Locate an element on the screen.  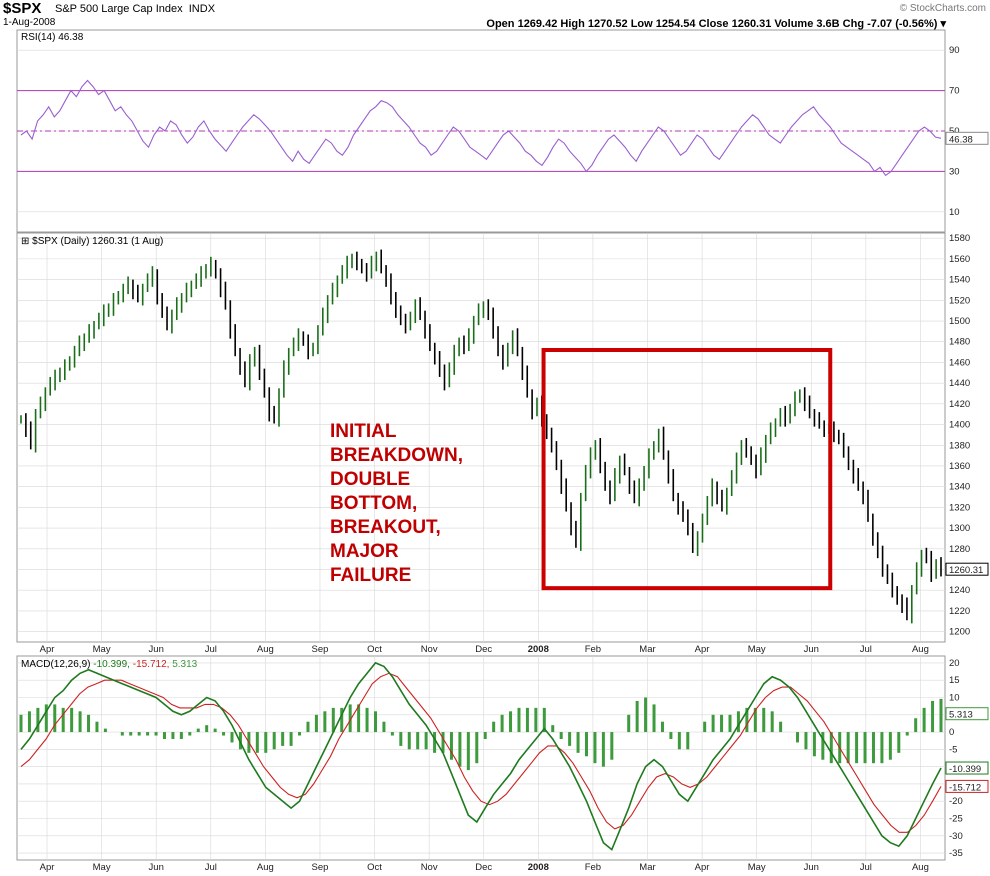
x-tick-label: Dec is located at coordinates (483, 867).